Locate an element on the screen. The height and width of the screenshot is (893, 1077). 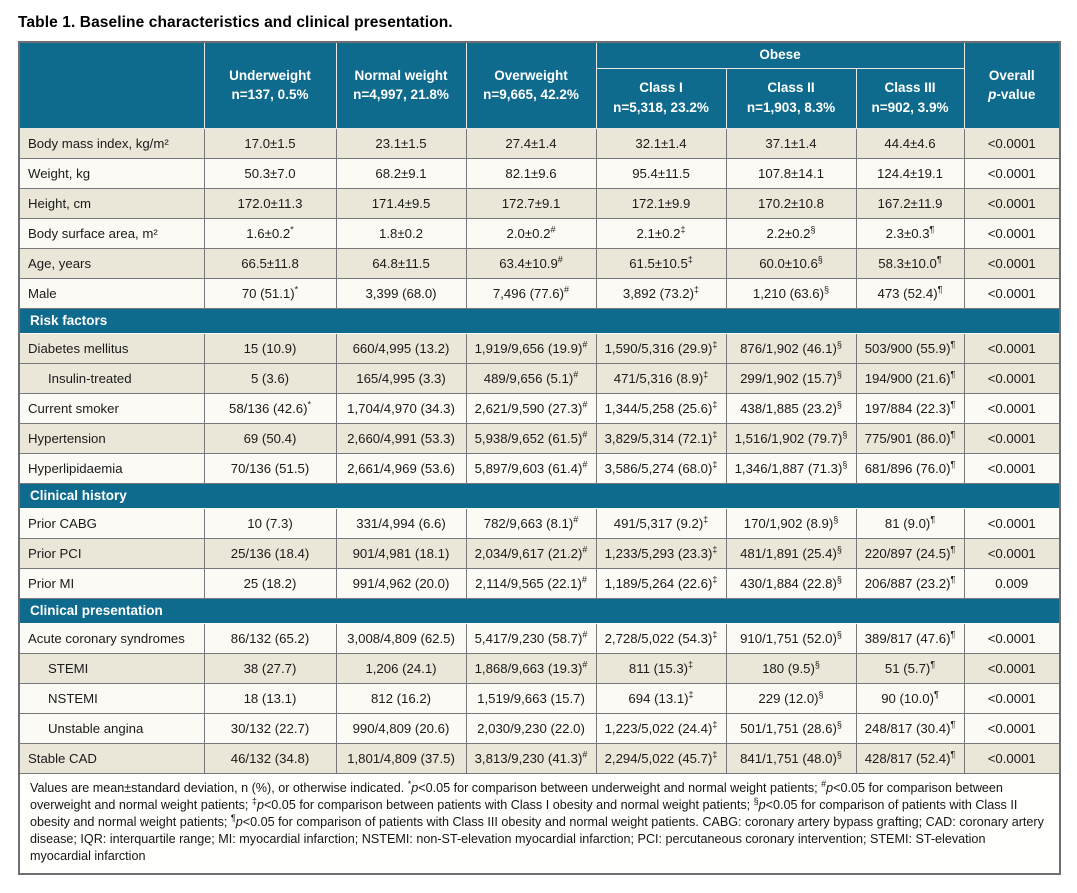
cell: 220/897 (24.5)¶ is located at coordinates (910, 553).